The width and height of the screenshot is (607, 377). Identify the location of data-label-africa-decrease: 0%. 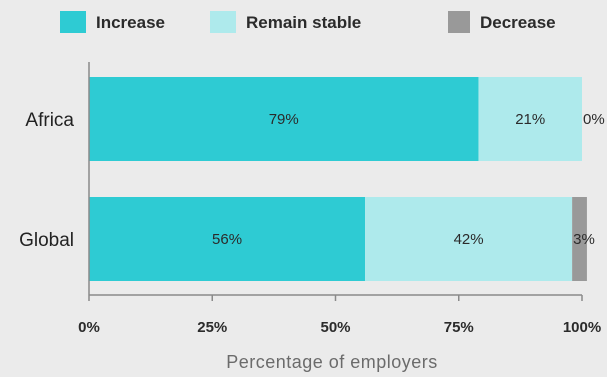
(594, 119).